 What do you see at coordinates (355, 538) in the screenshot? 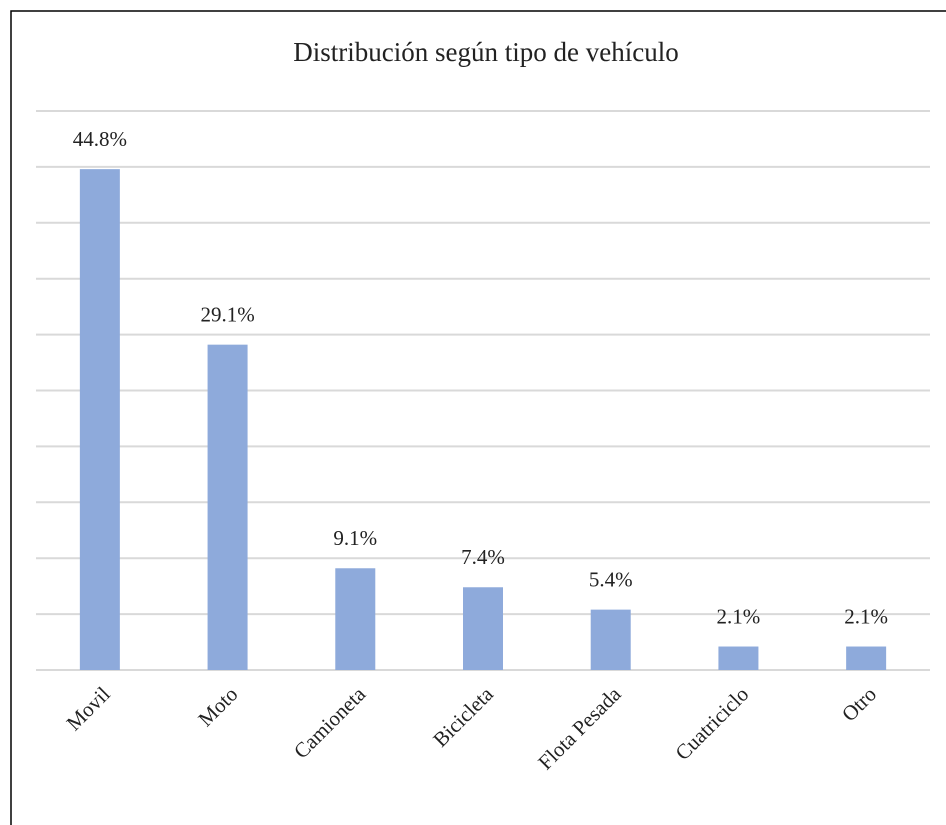
I see `data-label: 9.1%` at bounding box center [355, 538].